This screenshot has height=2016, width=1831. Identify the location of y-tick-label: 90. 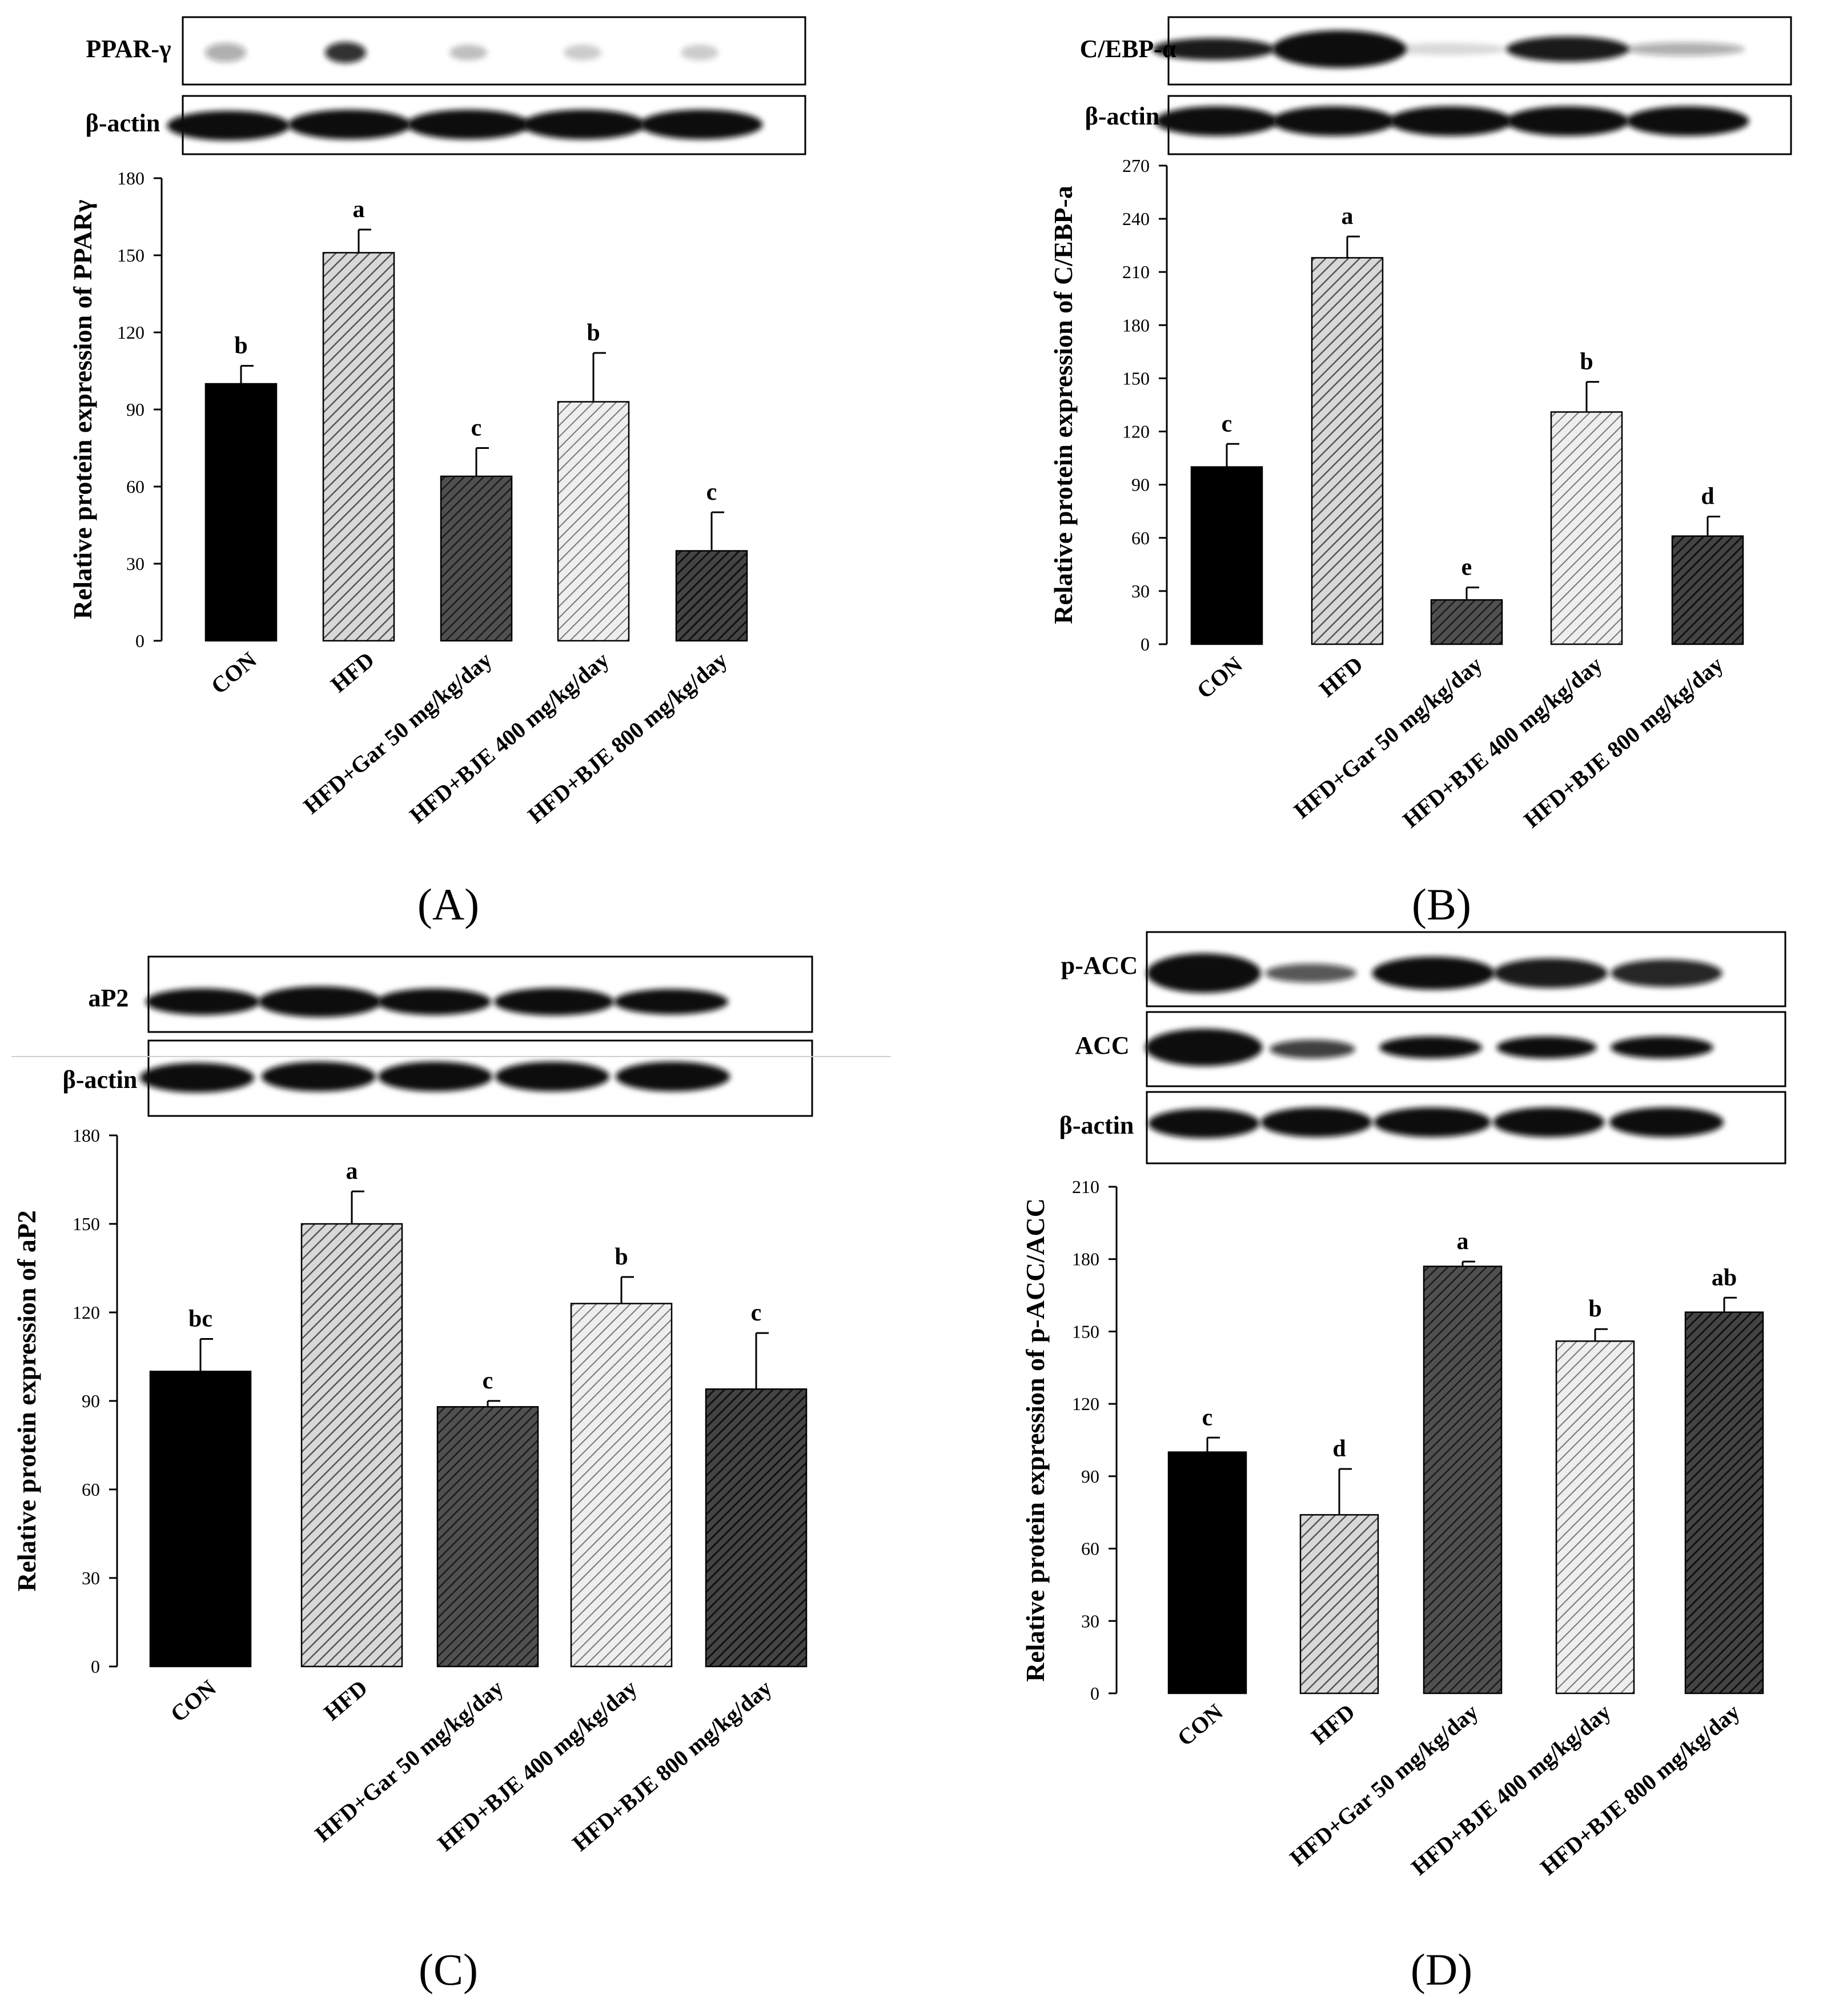
(91, 1401).